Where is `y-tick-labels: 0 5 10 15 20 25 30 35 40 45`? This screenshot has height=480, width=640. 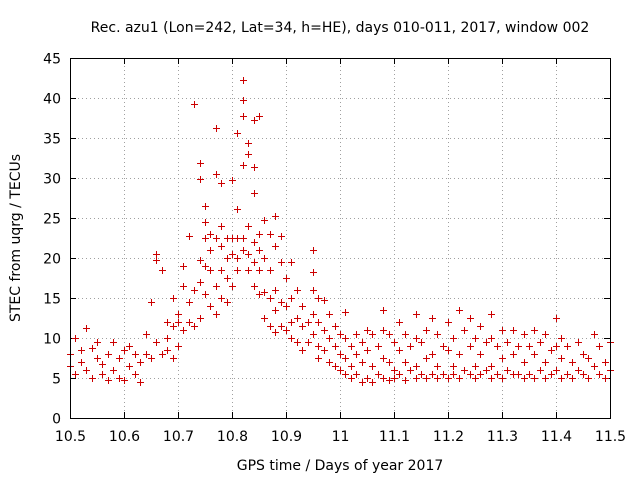 y-tick-labels: 0 5 10 15 20 25 30 35 40 45 is located at coordinates (52, 240).